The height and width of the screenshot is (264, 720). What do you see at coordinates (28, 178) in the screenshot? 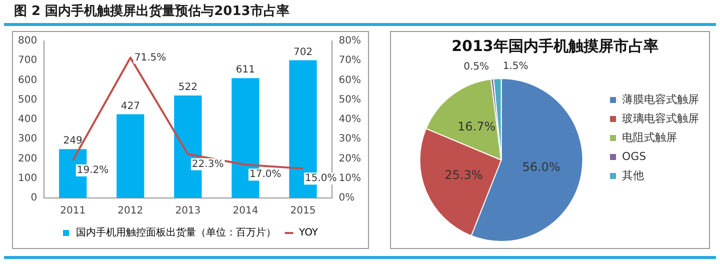
I see `y-tick-label: 100` at bounding box center [28, 178].